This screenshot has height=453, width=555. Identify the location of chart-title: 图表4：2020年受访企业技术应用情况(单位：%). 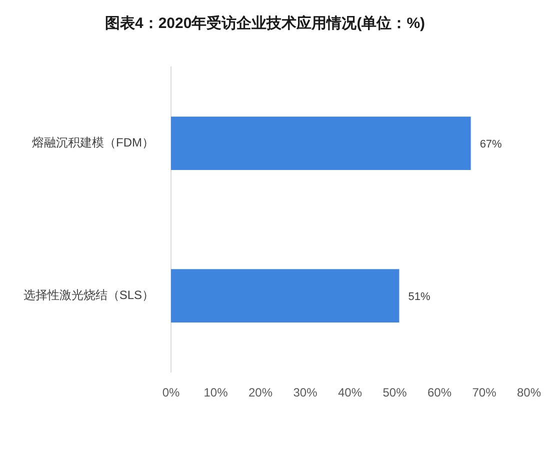
(265, 23).